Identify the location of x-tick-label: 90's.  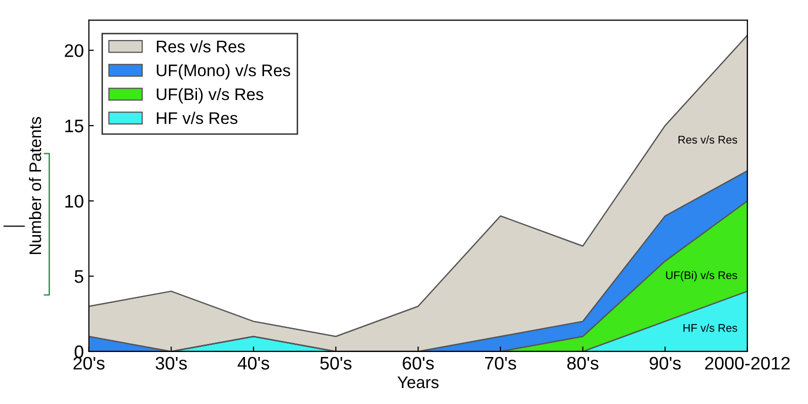
(665, 363).